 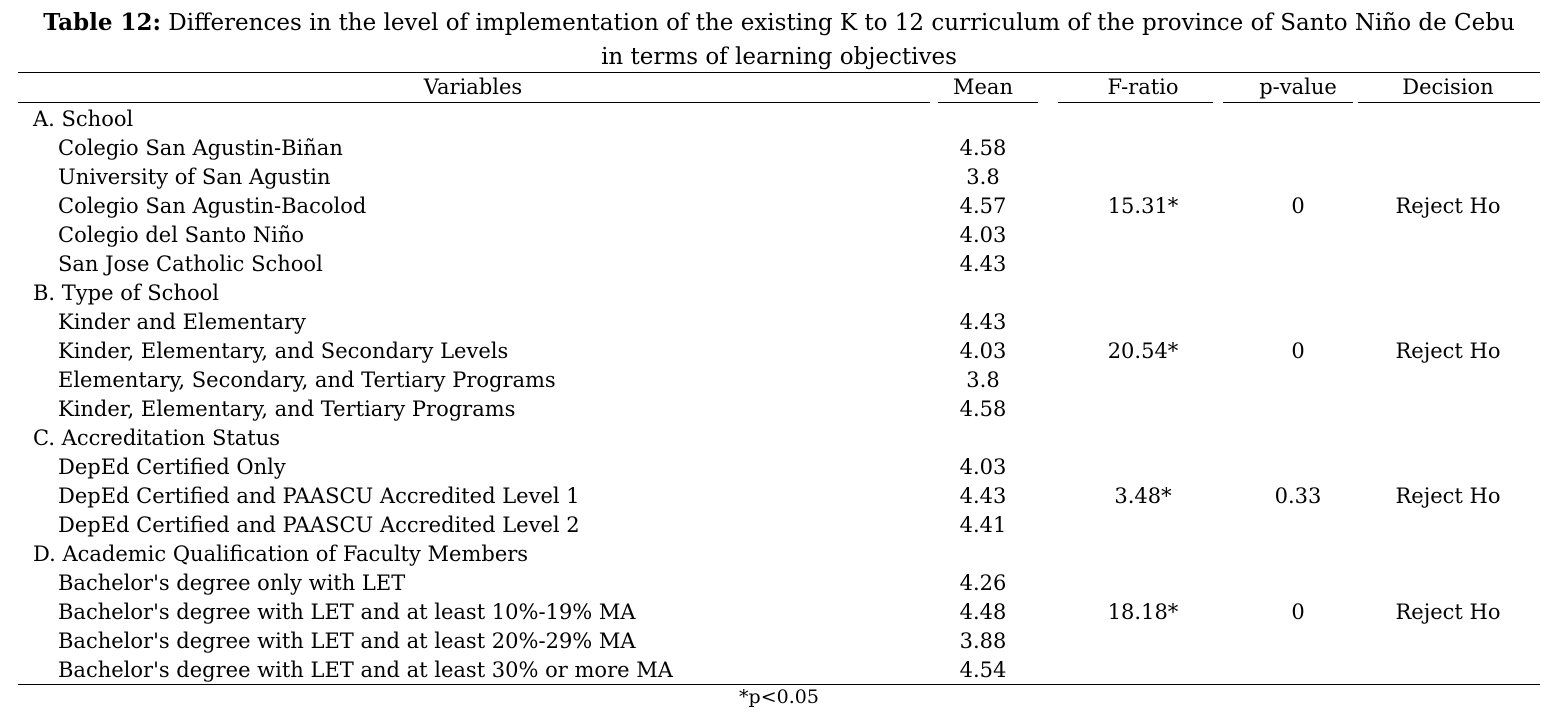 I want to click on table-row: Colegio del Santo Niño 4.03, so click(x=779, y=235).